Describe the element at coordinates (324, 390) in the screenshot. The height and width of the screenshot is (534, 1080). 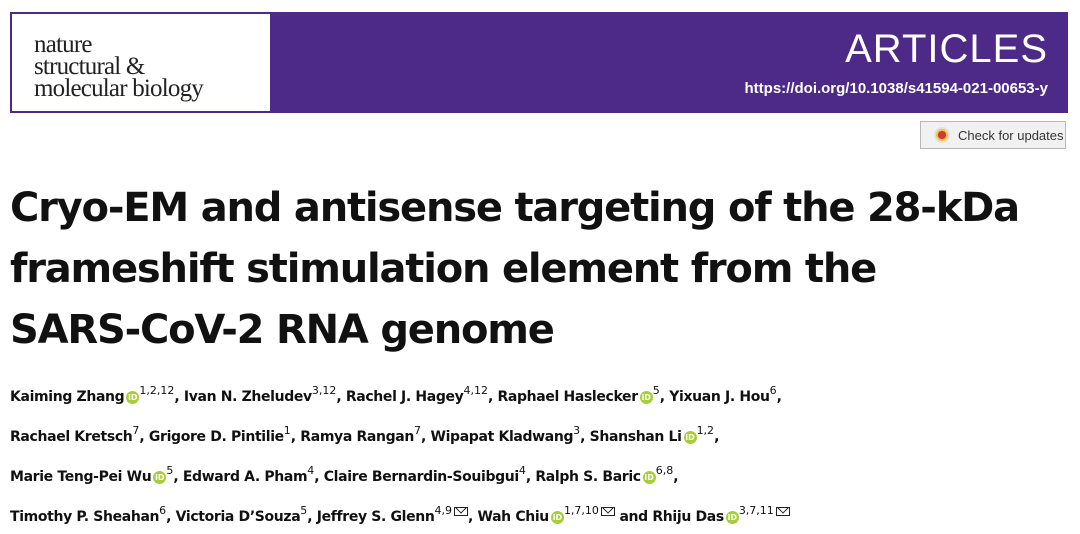
I see `affiliation-marker: 3,12` at that location.